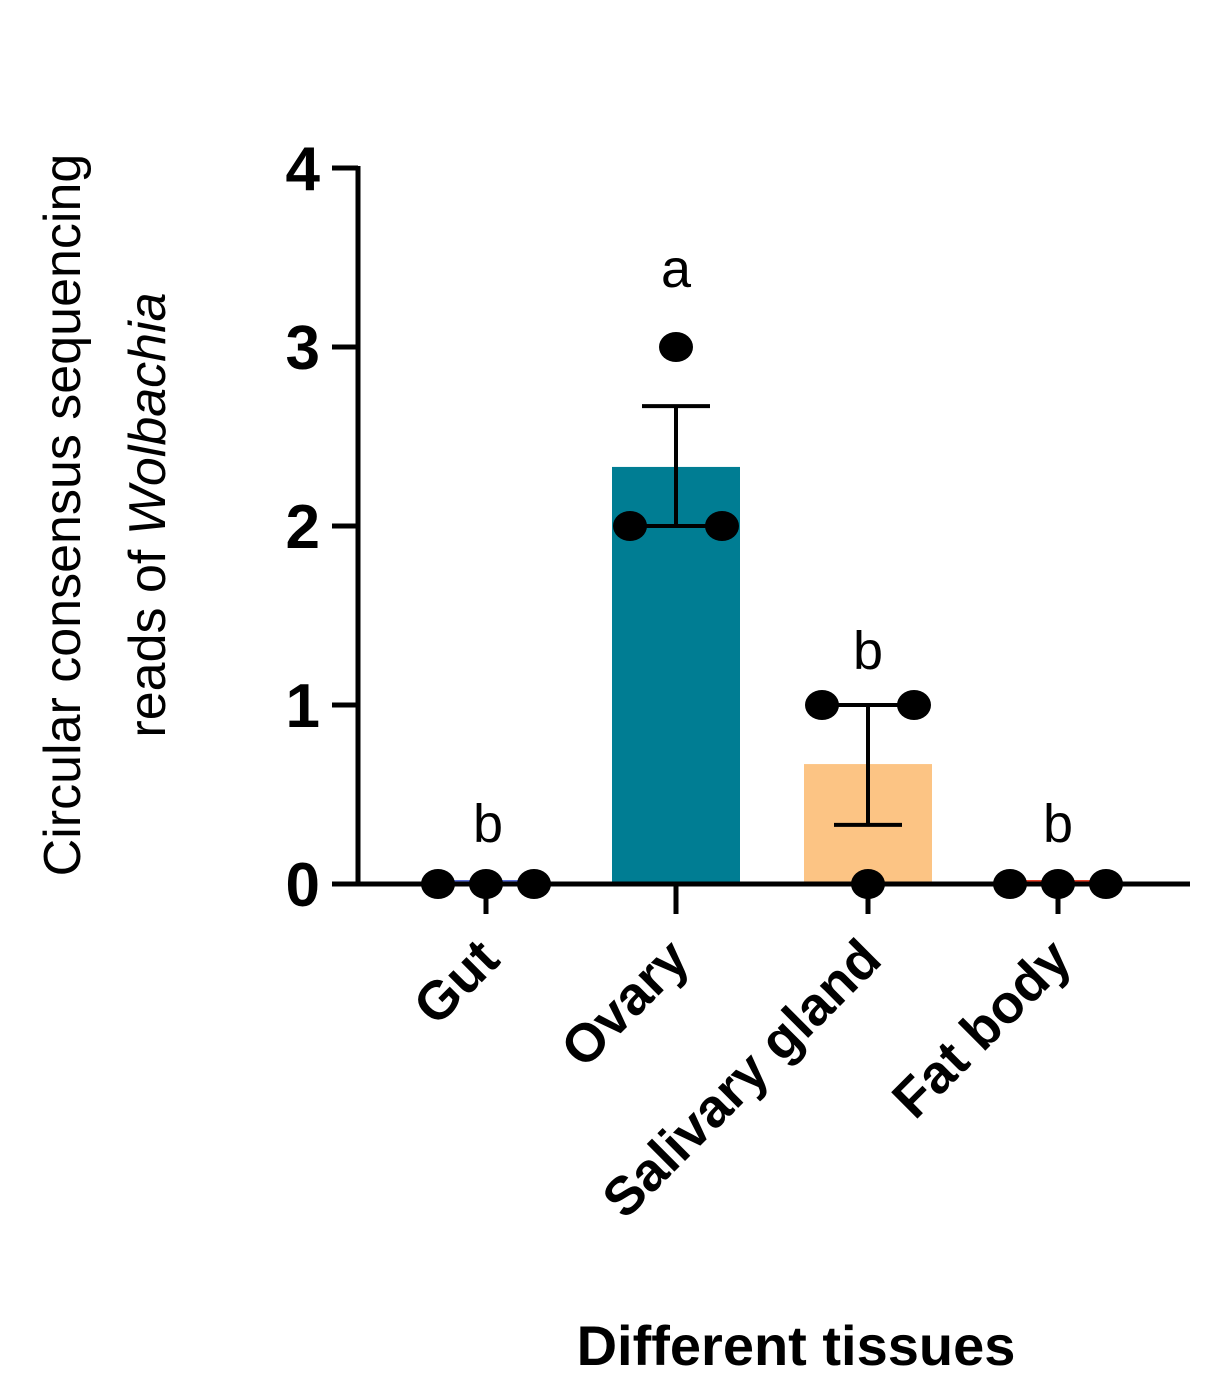 Image resolution: width=1216 pixels, height=1395 pixels. What do you see at coordinates (303, 169) in the screenshot?
I see `y-tick-label-4: 4` at bounding box center [303, 169].